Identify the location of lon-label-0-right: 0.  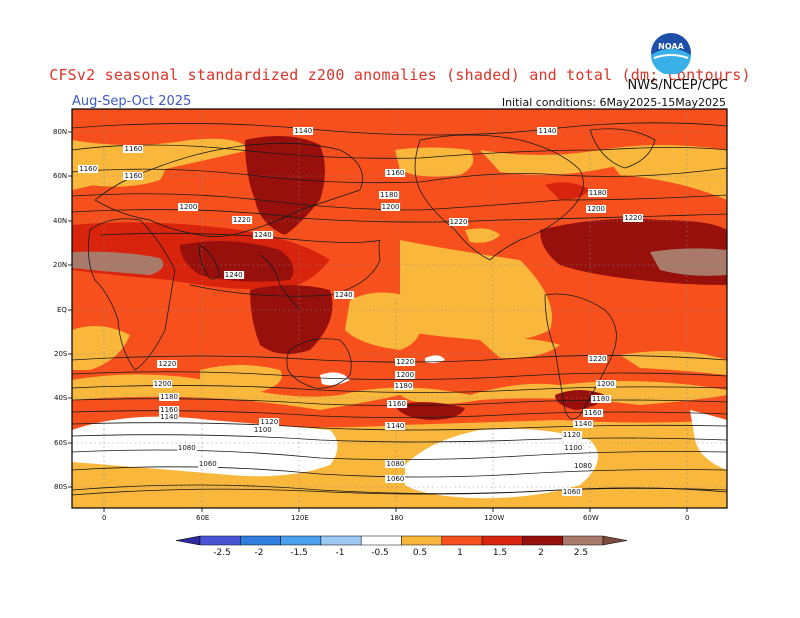
(687, 518).